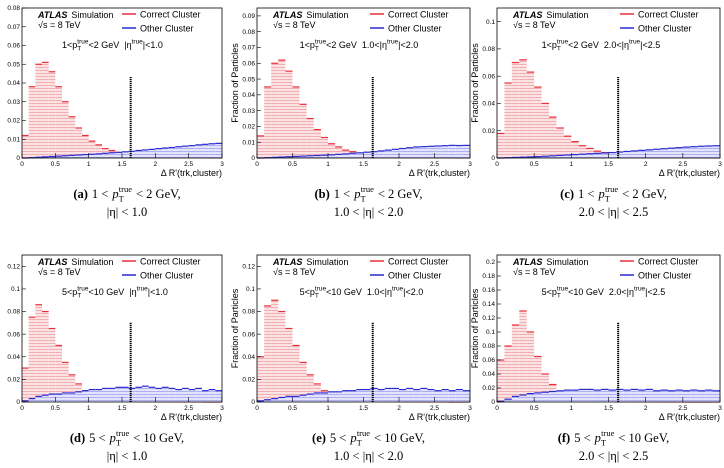  I want to click on caption-line2: 1.0 < |η| < 2.0, so click(368, 212).